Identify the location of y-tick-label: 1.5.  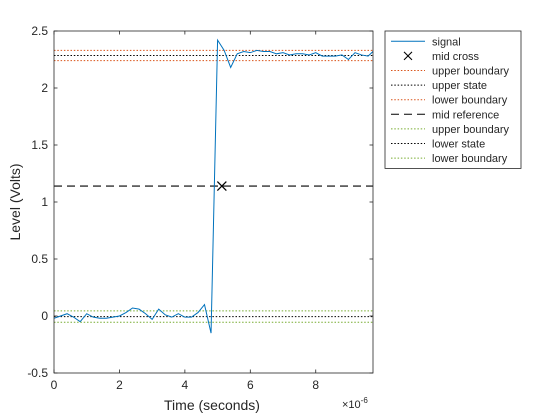
(39, 145).